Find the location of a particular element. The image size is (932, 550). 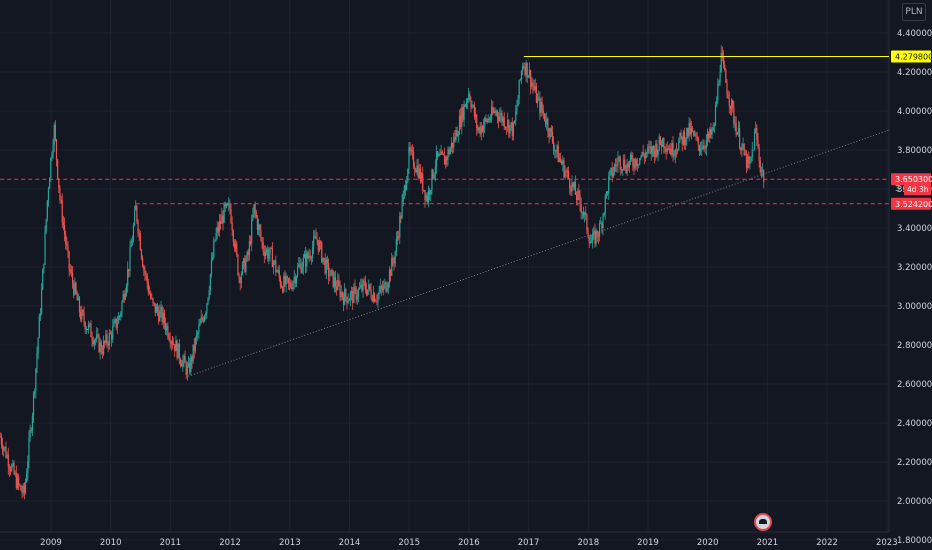

x-tick-label: 2013 is located at coordinates (290, 543).